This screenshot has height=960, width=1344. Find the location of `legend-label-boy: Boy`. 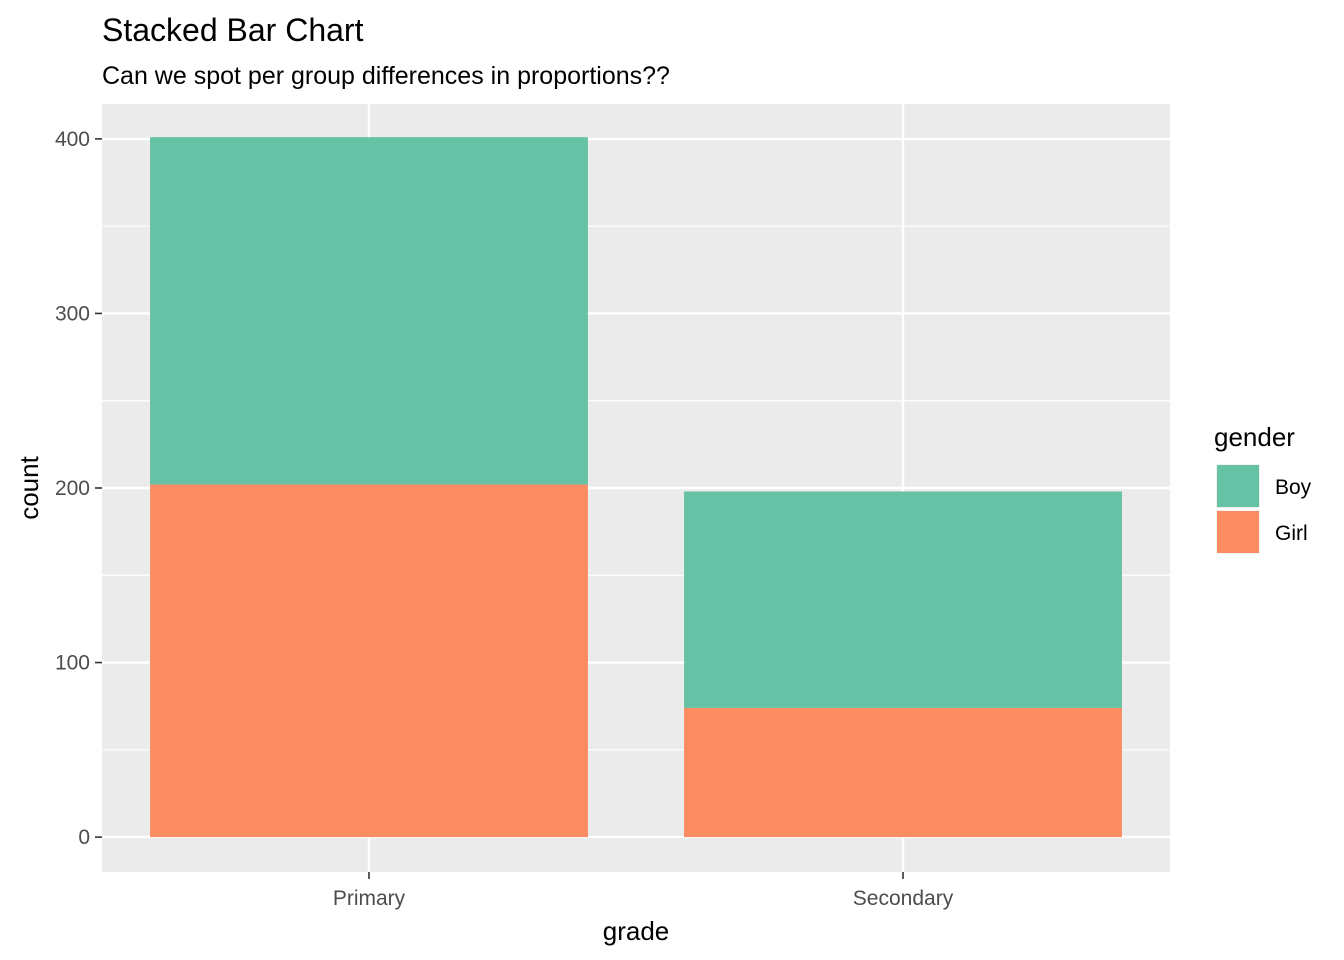

legend-label-boy: Boy is located at coordinates (1293, 487).